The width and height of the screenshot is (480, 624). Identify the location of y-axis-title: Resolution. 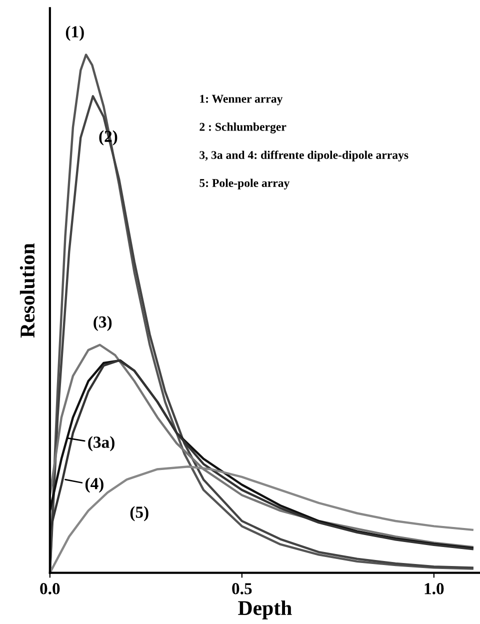
(27, 290).